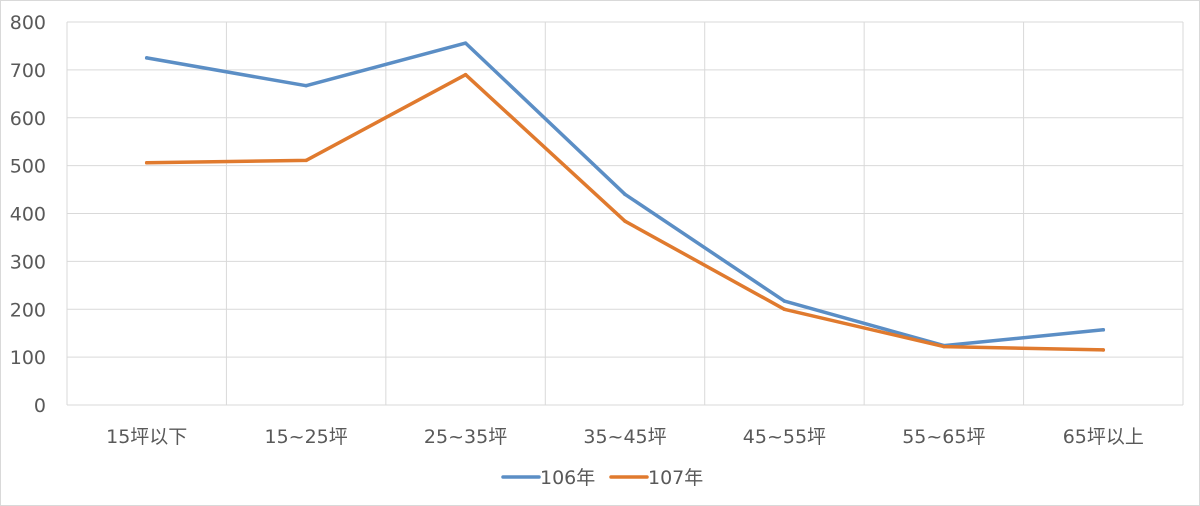 This screenshot has width=1200, height=506. I want to click on y-tick-label: 0, so click(40, 406).